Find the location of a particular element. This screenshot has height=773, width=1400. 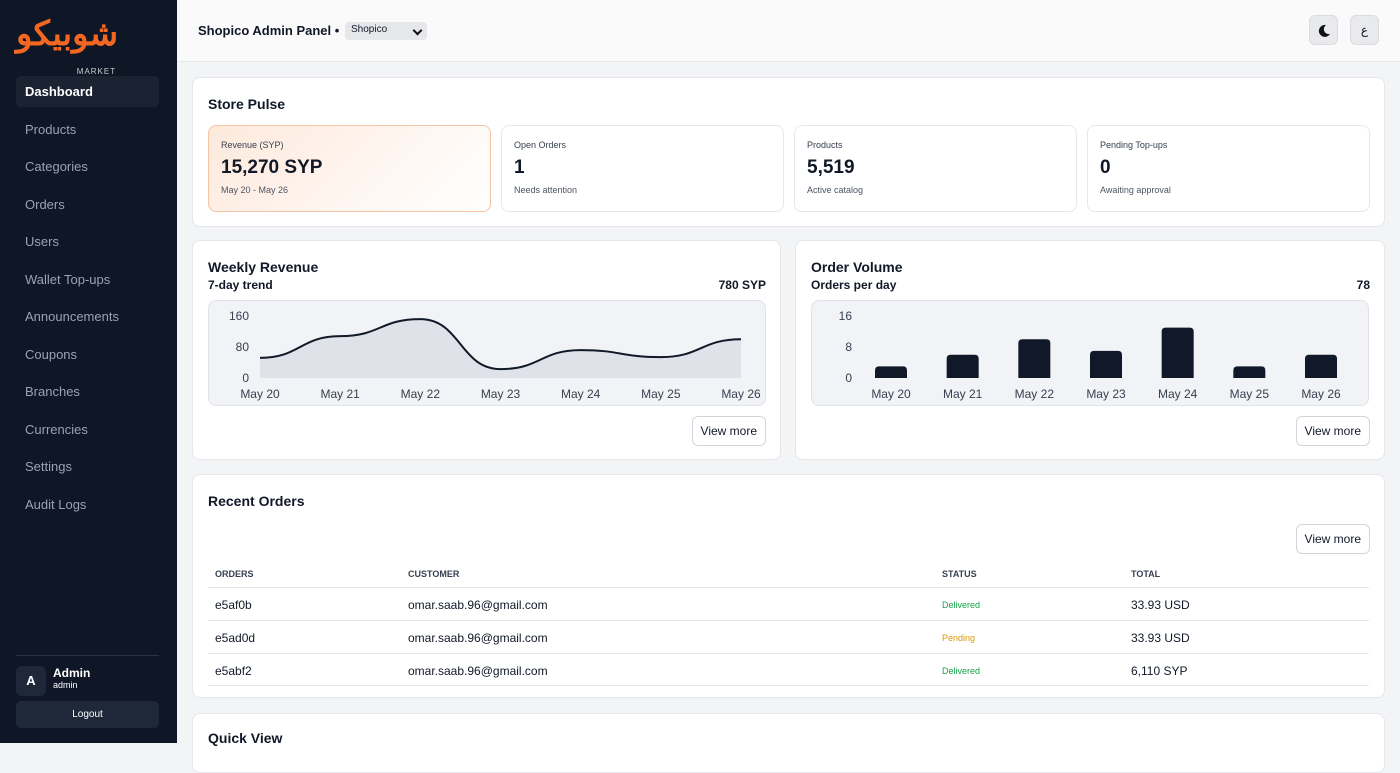

quick-view: Quick View is located at coordinates (788, 743).